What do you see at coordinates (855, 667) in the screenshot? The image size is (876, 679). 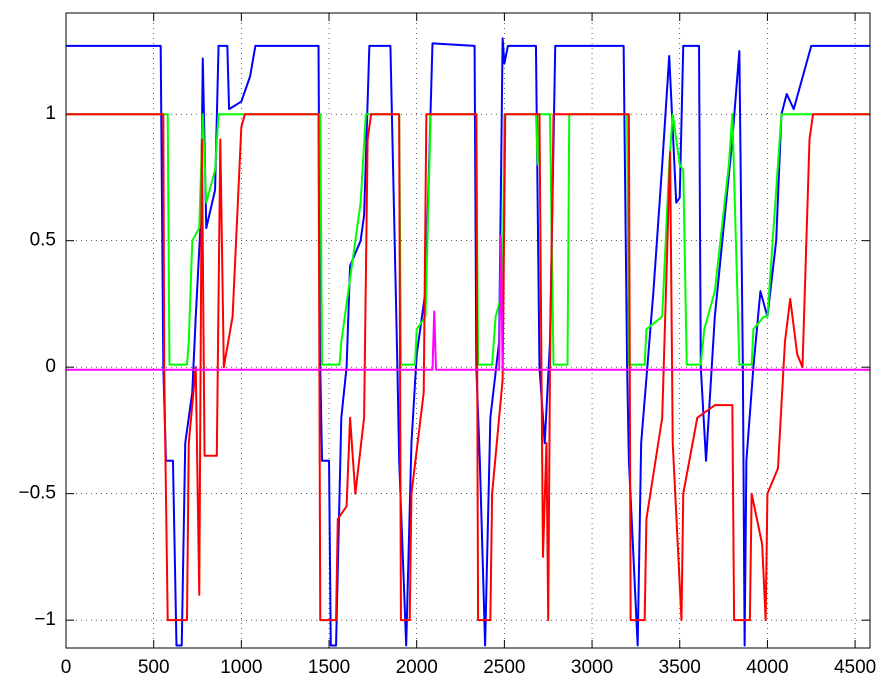 I see `x-tick-label: 4500` at bounding box center [855, 667].